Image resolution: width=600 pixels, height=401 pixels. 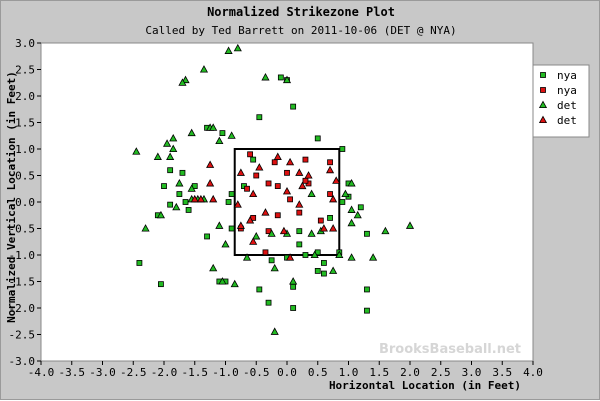 I want to click on legend-label-2: det, so click(x=567, y=105).